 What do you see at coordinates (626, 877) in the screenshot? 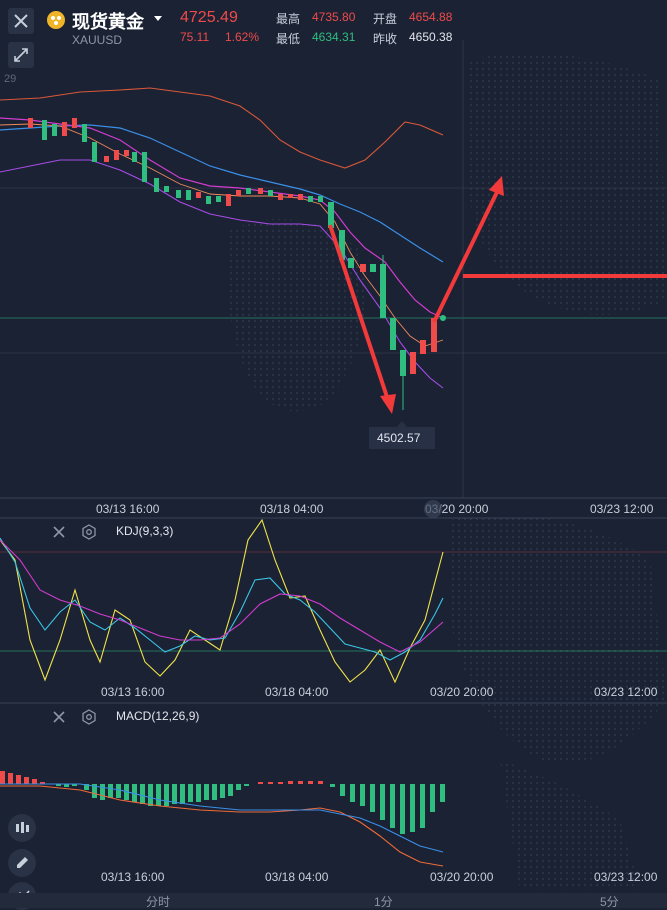
I see `macd-x-tick: 03/23 12:00` at bounding box center [626, 877].